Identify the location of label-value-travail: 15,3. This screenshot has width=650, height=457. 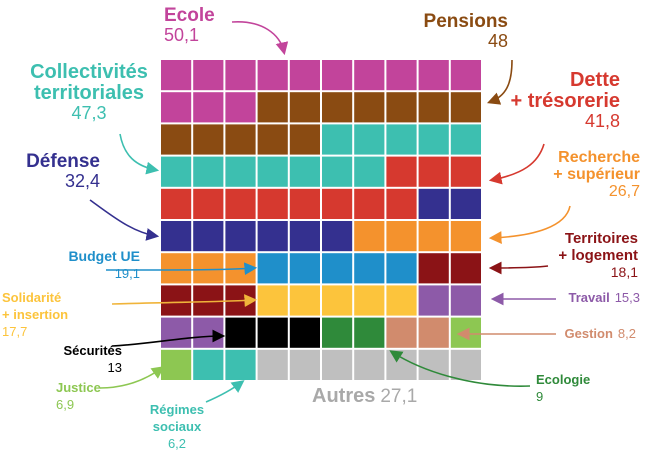
(627, 297).